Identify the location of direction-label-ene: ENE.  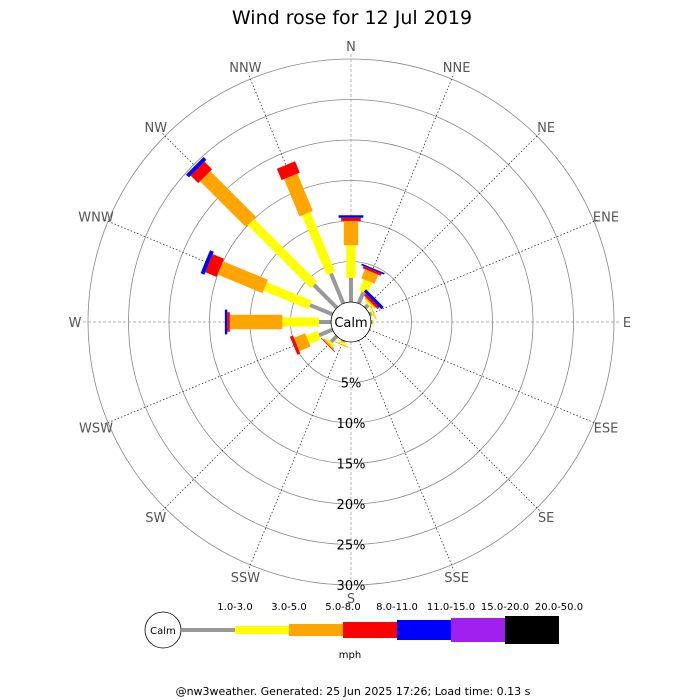
(606, 217).